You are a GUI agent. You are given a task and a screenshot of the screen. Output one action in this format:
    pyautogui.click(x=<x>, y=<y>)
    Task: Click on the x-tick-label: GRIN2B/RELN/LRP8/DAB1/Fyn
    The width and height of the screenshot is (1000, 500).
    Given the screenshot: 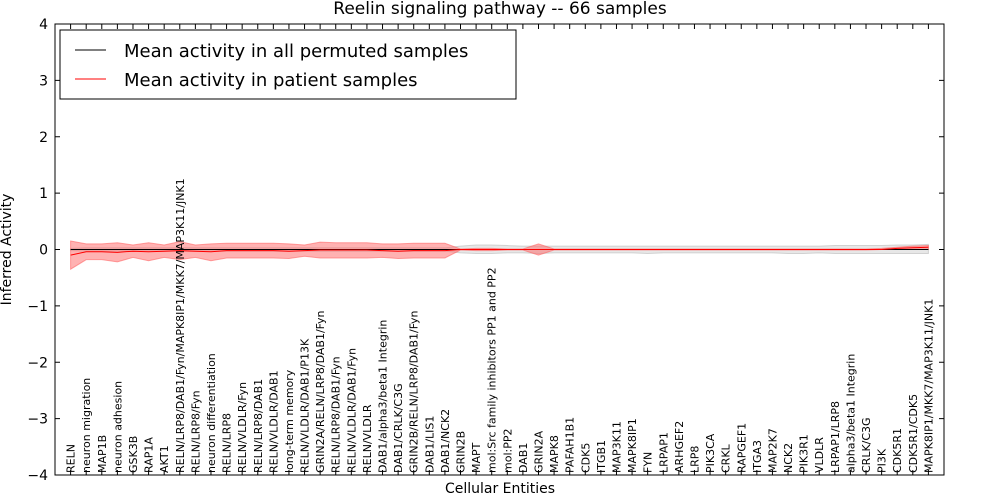 What is the action you would take?
    pyautogui.click(x=414, y=391)
    